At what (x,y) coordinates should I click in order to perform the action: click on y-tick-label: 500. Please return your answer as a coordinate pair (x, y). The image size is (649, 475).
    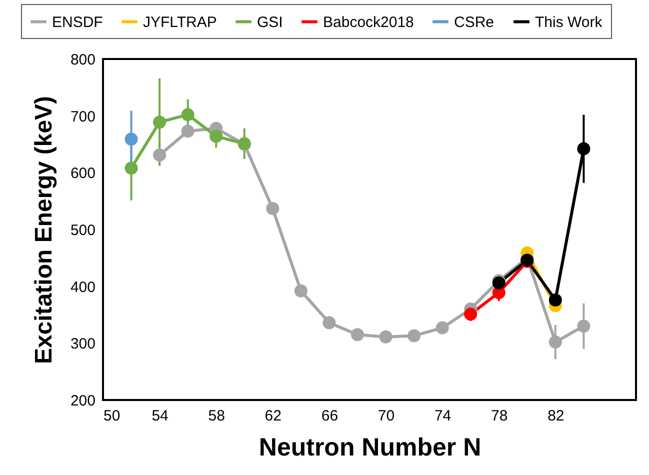
    Looking at the image, I should click on (83, 230).